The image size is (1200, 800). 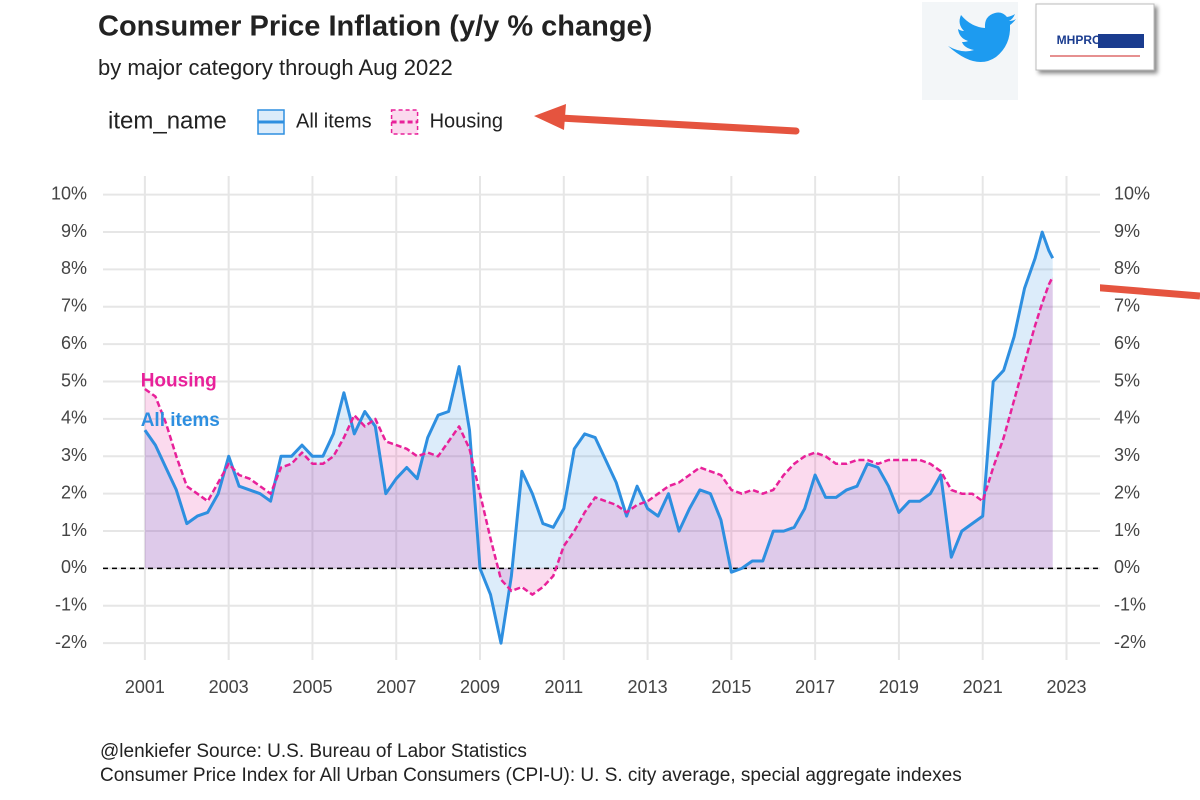 I want to click on x-tick-label: 2003, so click(x=229, y=687).